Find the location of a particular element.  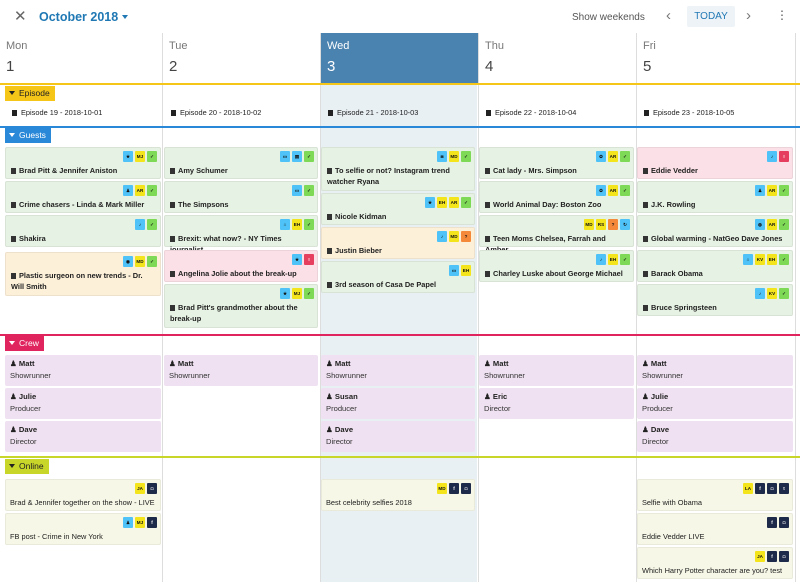

initials-tag-ar: AR is located at coordinates (613, 156).